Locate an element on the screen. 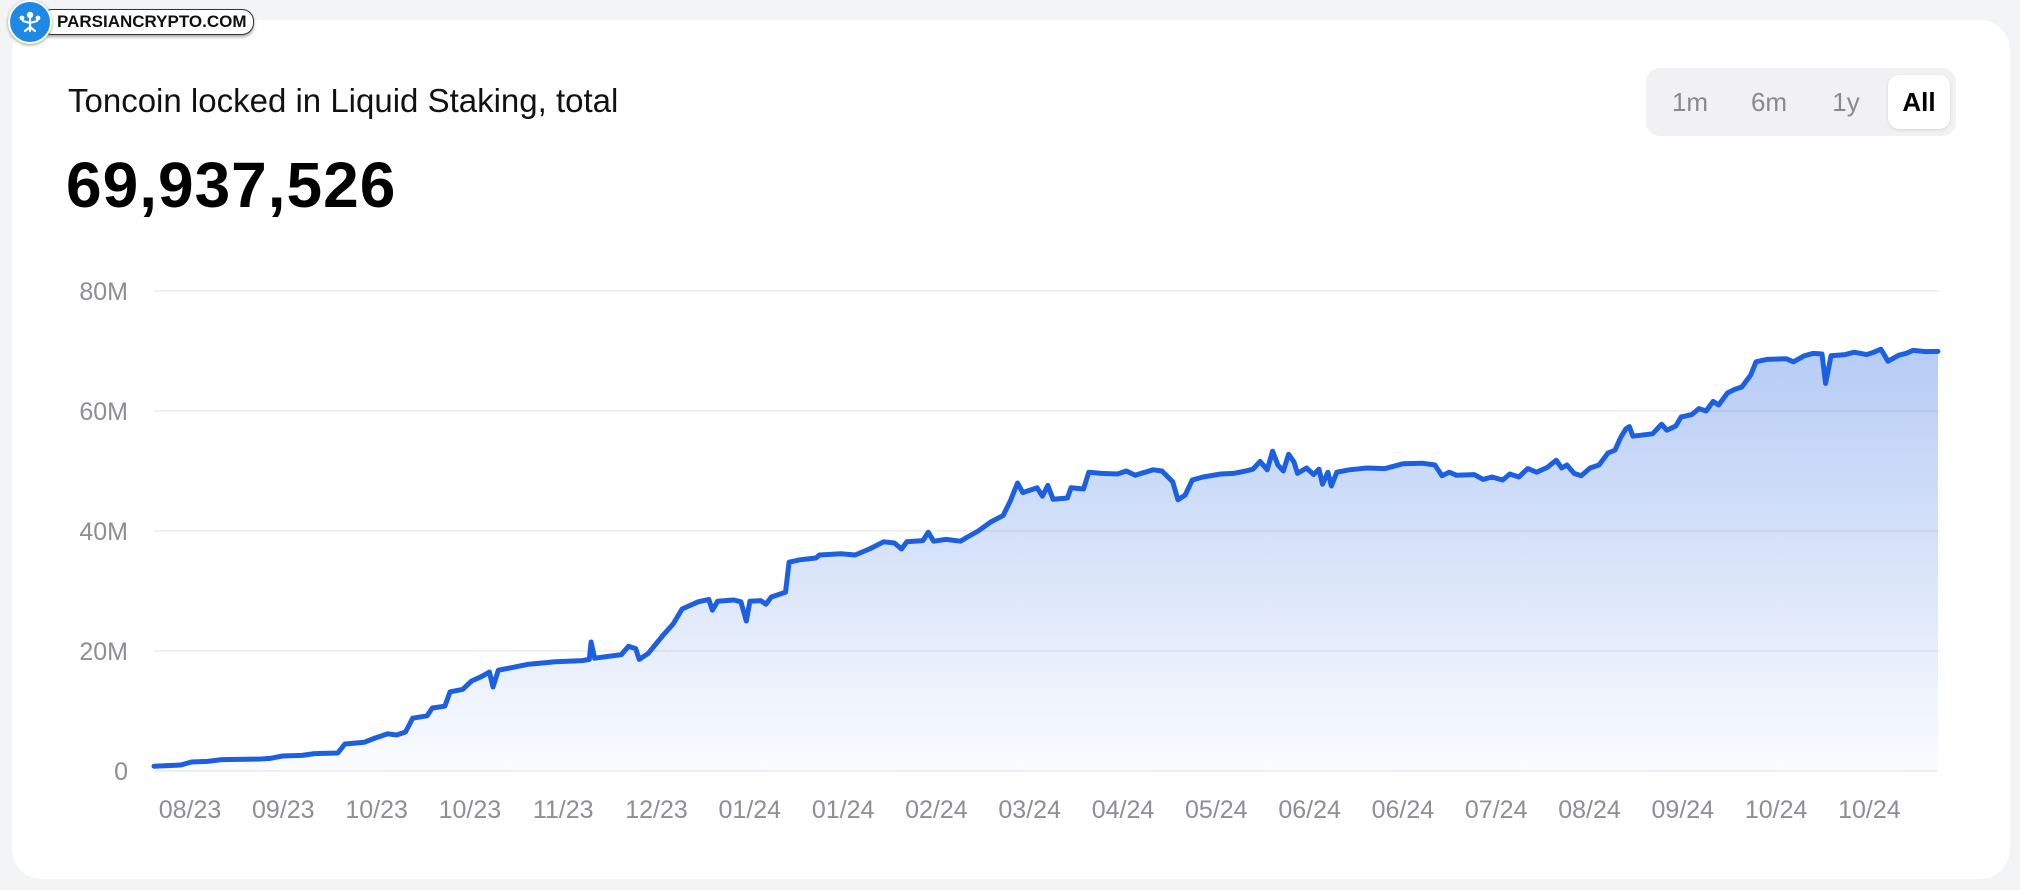  watermark-text: PARSIANCRYPTO.COM is located at coordinates (147, 22).